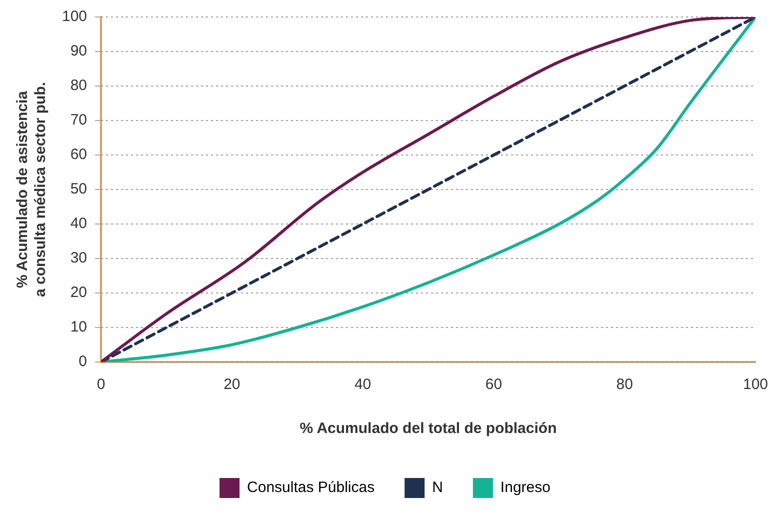  What do you see at coordinates (311, 487) in the screenshot?
I see `legend-label: Consultas Públicas` at bounding box center [311, 487].